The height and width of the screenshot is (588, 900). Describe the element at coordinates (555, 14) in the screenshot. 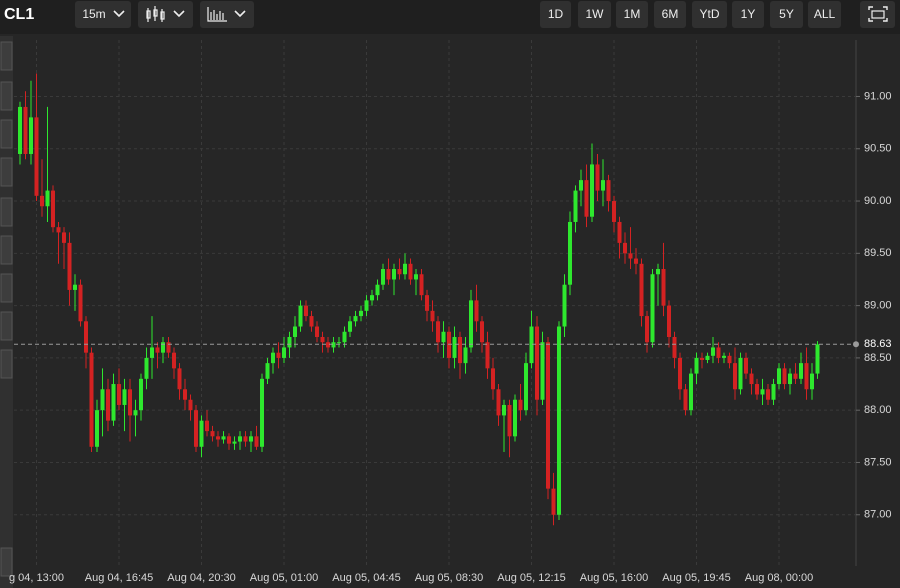

I see `range-button: 1D` at that location.